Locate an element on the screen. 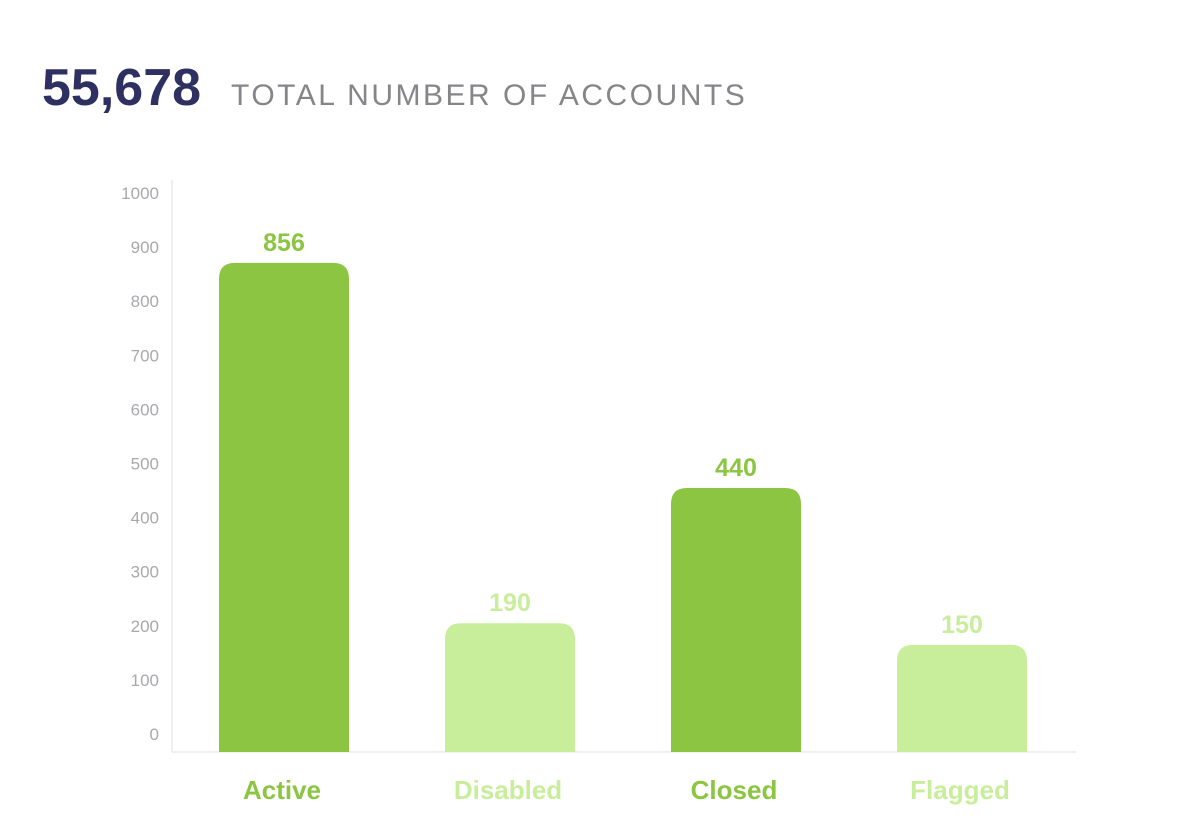 The image size is (1191, 837). chart-header: 55,678 TOTAL NUMBER OF ACCOUNTS is located at coordinates (394, 88).